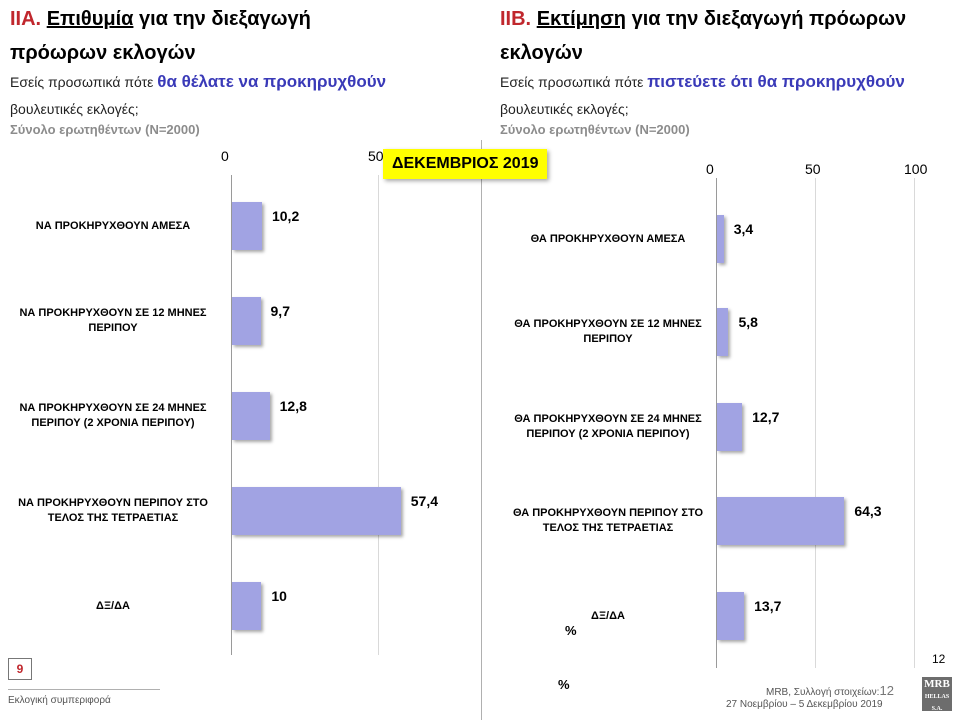  Describe the element at coordinates (285, 216) in the screenshot. I see `left-value-label: 10,2` at that location.